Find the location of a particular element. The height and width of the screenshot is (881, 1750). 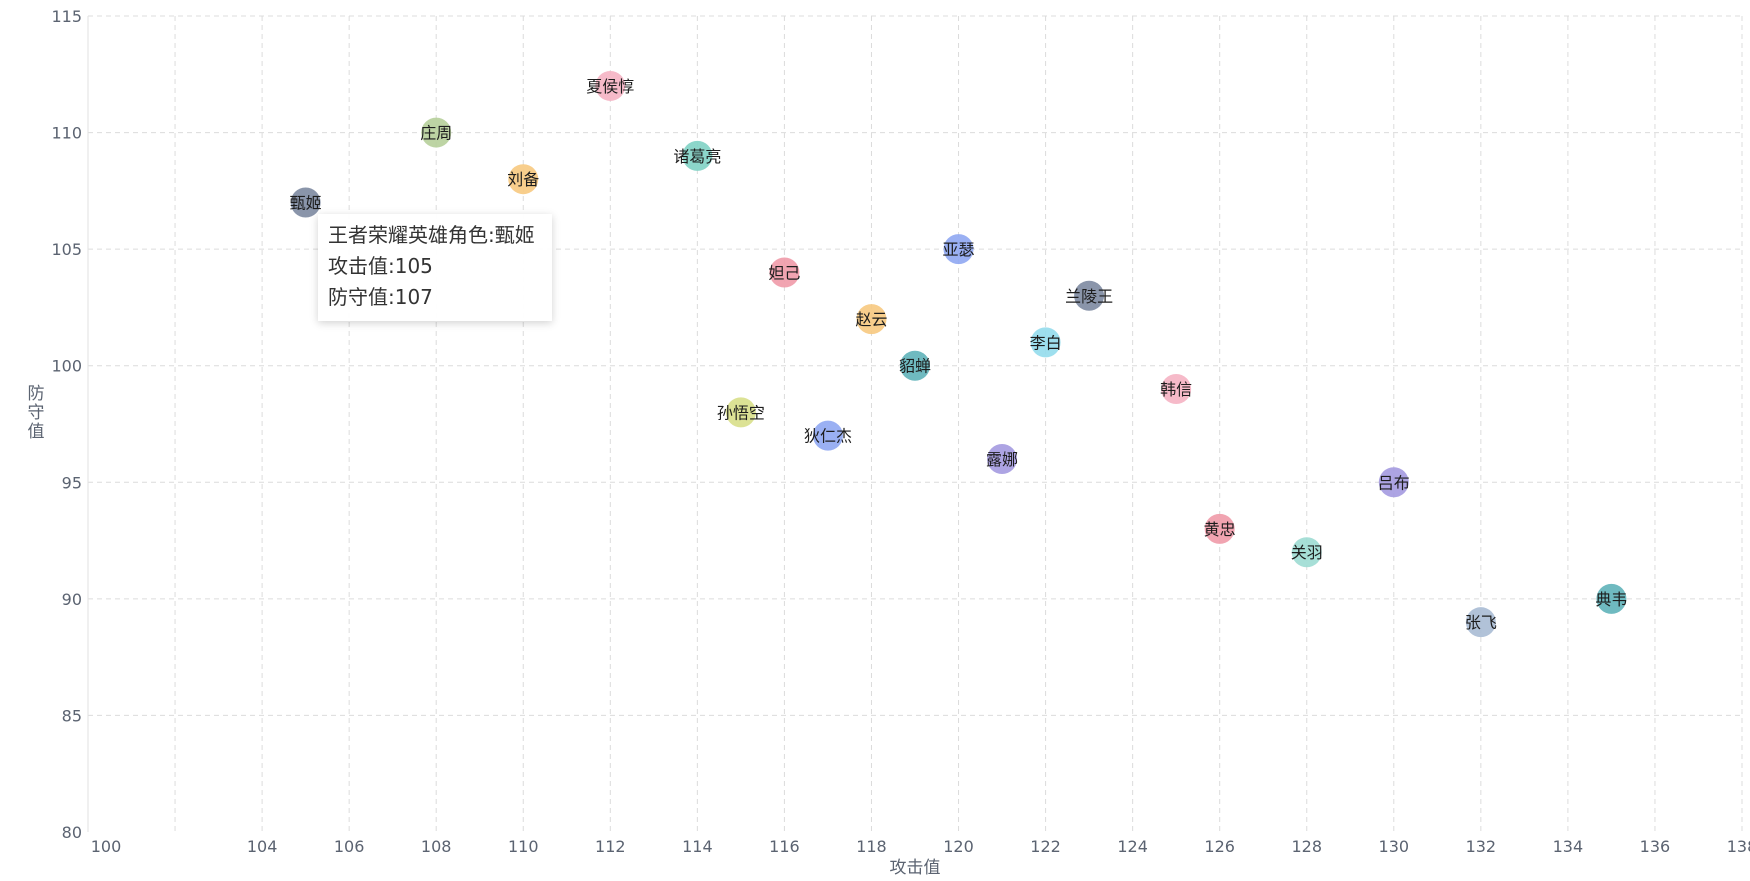

data-point-label: 黄忠 is located at coordinates (1220, 529).